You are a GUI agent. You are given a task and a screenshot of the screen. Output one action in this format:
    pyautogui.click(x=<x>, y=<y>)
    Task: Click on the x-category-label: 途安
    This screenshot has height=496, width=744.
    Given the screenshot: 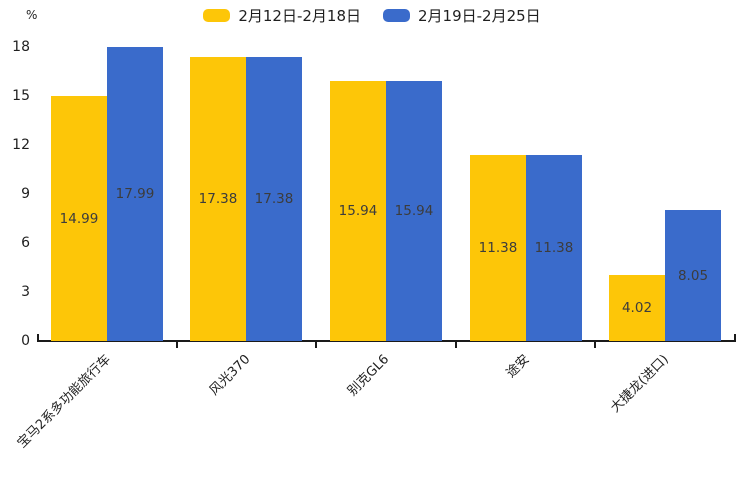 What is the action you would take?
    pyautogui.click(x=518, y=367)
    